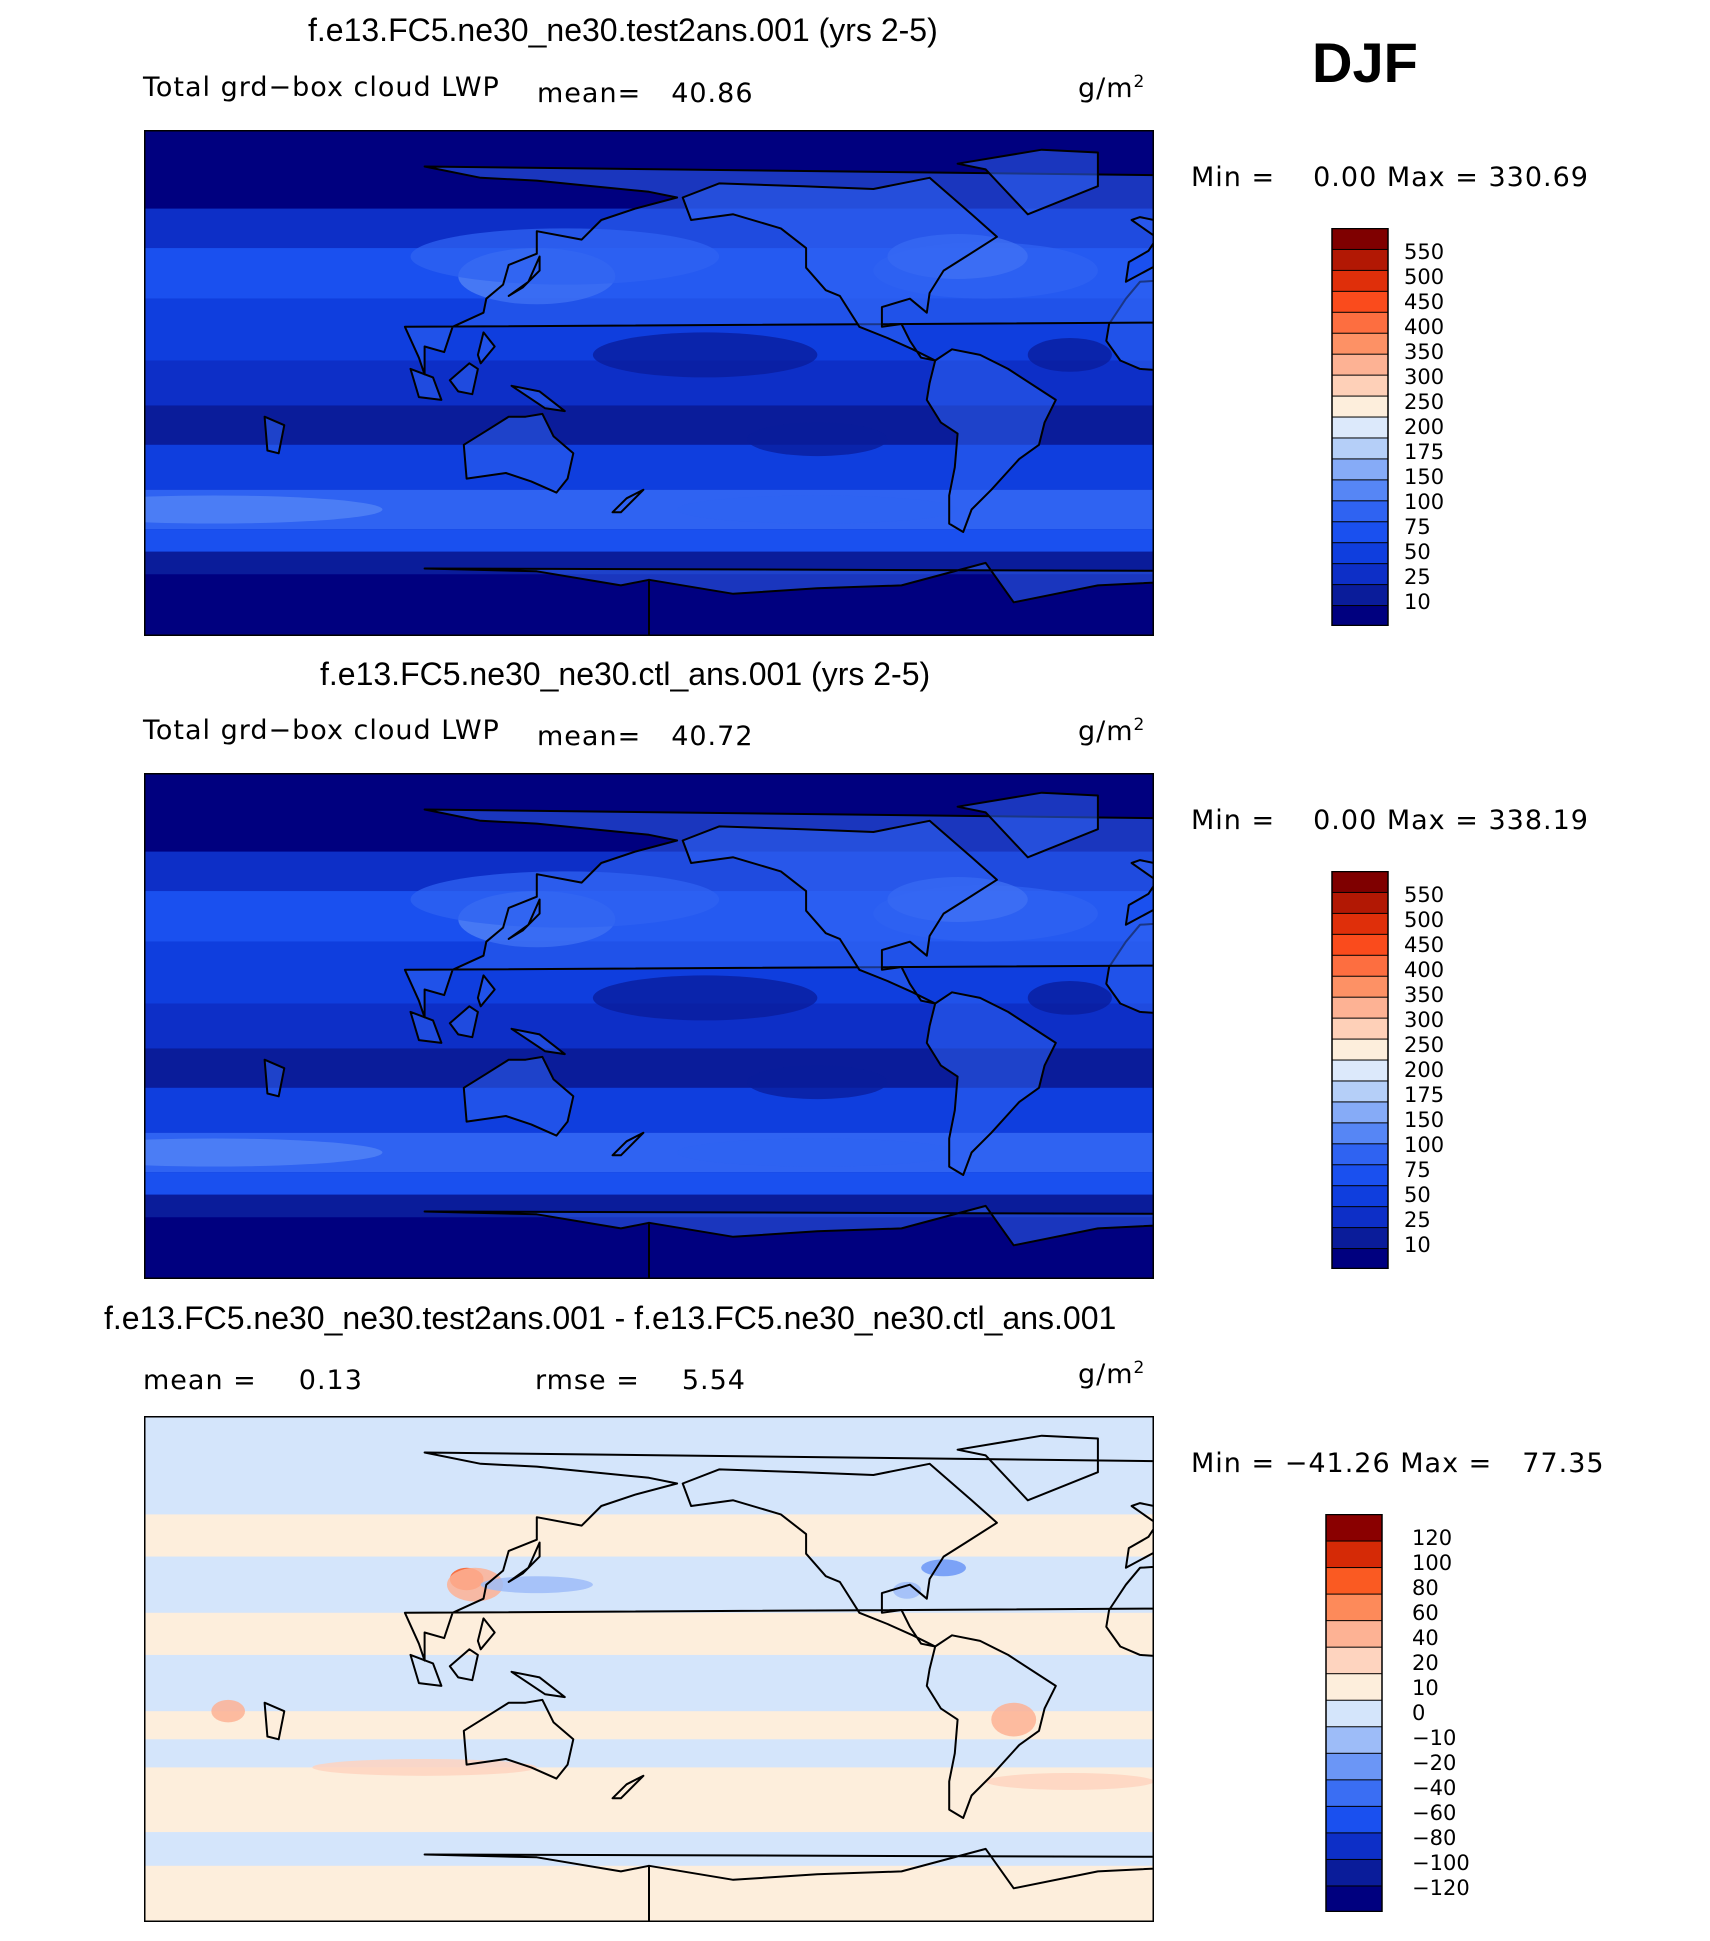 The height and width of the screenshot is (1941, 1710). Describe the element at coordinates (1425, 1638) in the screenshot. I see `colorbar-tick-label: 40` at that location.